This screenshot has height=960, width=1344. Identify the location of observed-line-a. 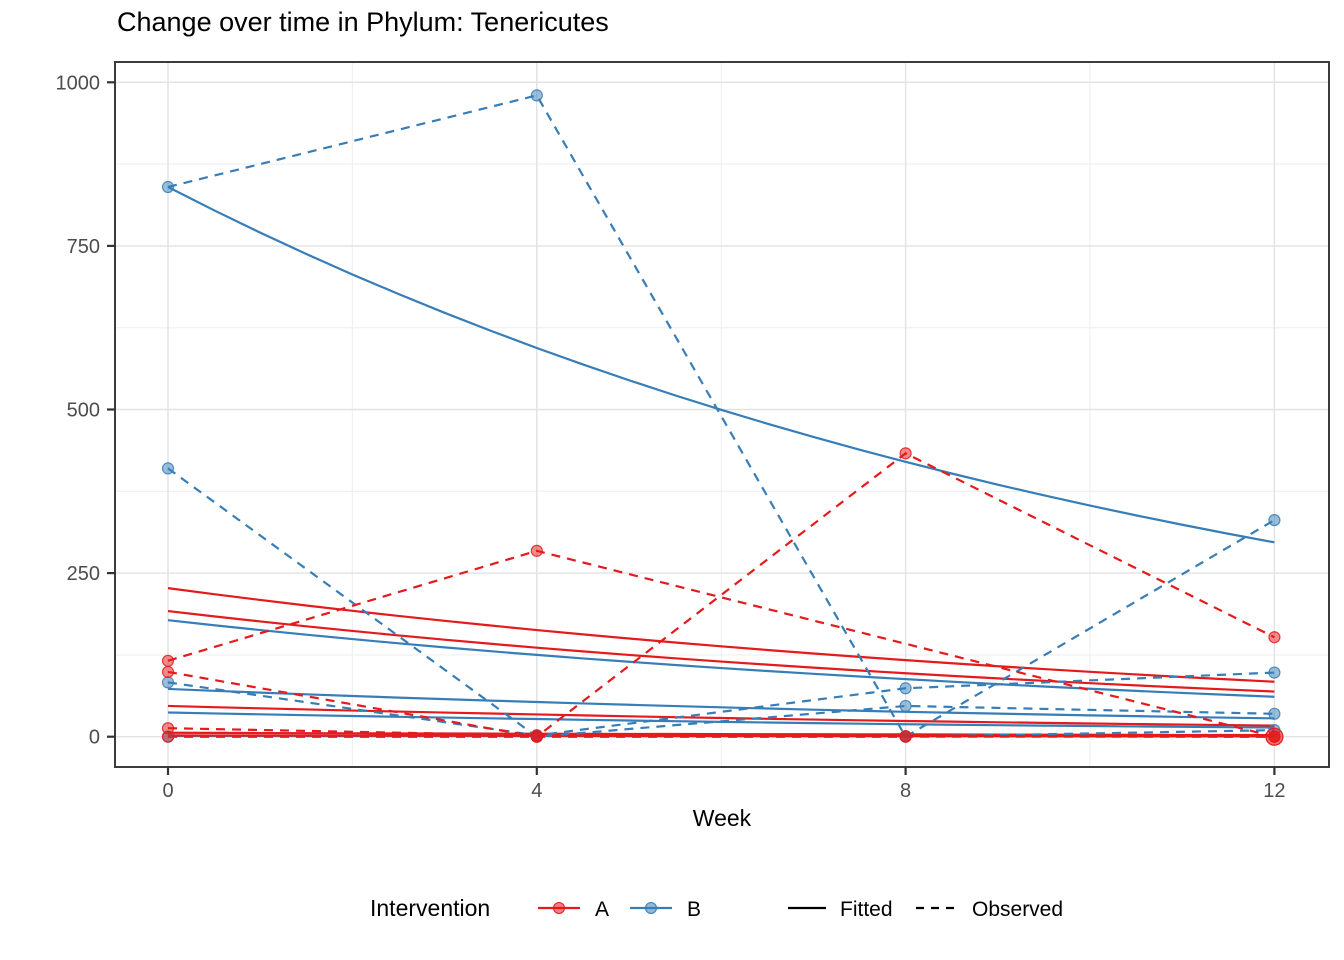
(721, 732).